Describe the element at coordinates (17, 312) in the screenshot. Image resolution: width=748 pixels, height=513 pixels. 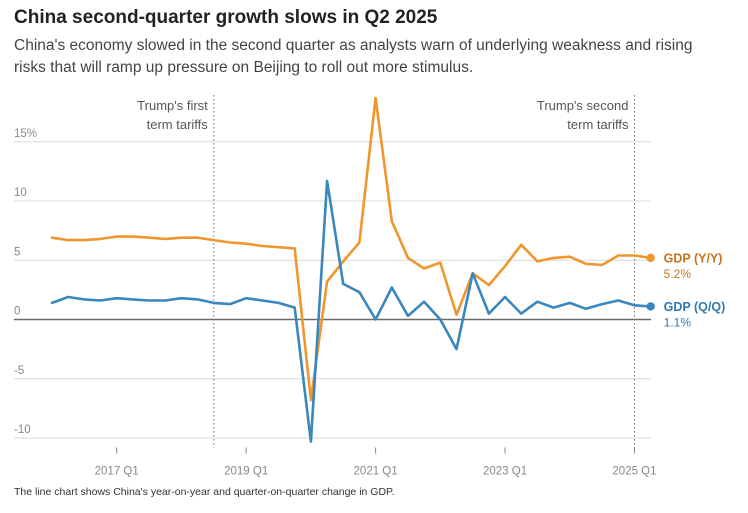
I see `y-tick-label: 0` at that location.